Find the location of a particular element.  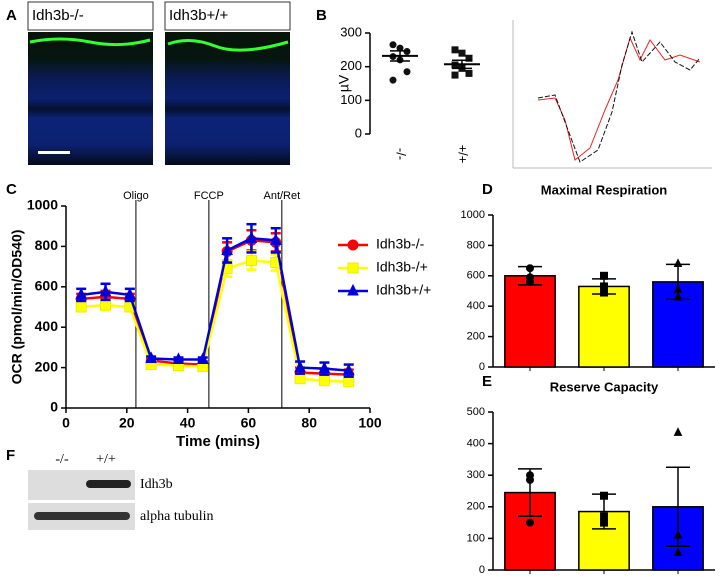

lane-label: -/- is located at coordinates (62, 459).